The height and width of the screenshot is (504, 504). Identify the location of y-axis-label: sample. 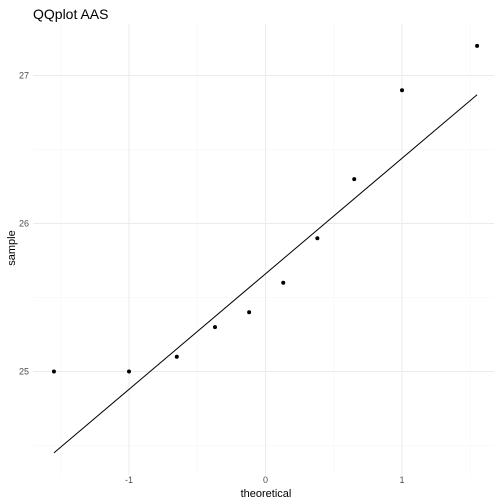
(12, 247).